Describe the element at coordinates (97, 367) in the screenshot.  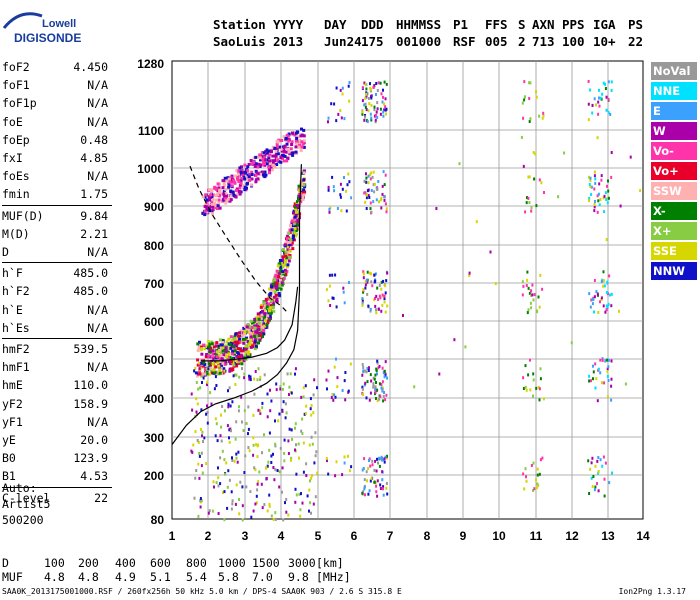
I see `param-value: N/A` at that location.